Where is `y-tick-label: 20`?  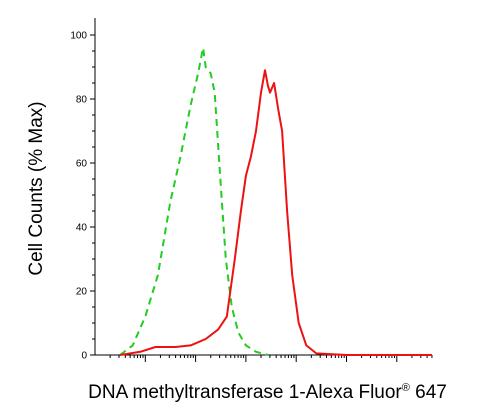 y-tick-label: 20 is located at coordinates (82, 292).